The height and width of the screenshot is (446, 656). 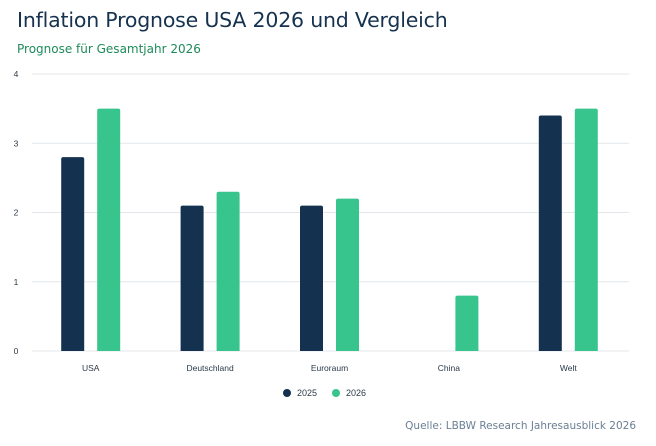 What do you see at coordinates (356, 393) in the screenshot?
I see `legend-label: 2026` at bounding box center [356, 393].